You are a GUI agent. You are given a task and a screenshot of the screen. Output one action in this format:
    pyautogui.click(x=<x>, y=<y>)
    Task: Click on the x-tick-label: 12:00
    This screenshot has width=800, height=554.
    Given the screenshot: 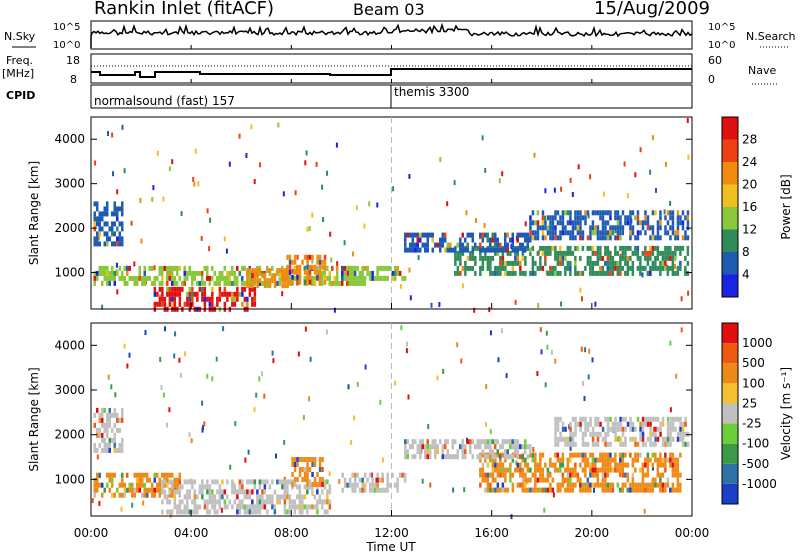 What is the action you would take?
    pyautogui.click(x=391, y=533)
    